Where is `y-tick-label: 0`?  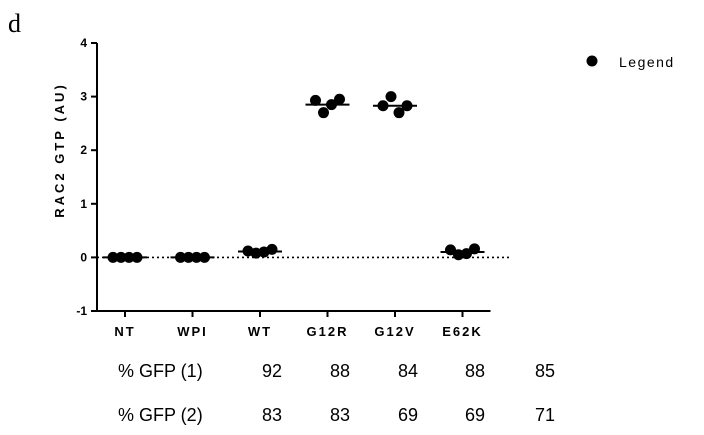 y-tick-label: 0 is located at coordinates (83, 257).